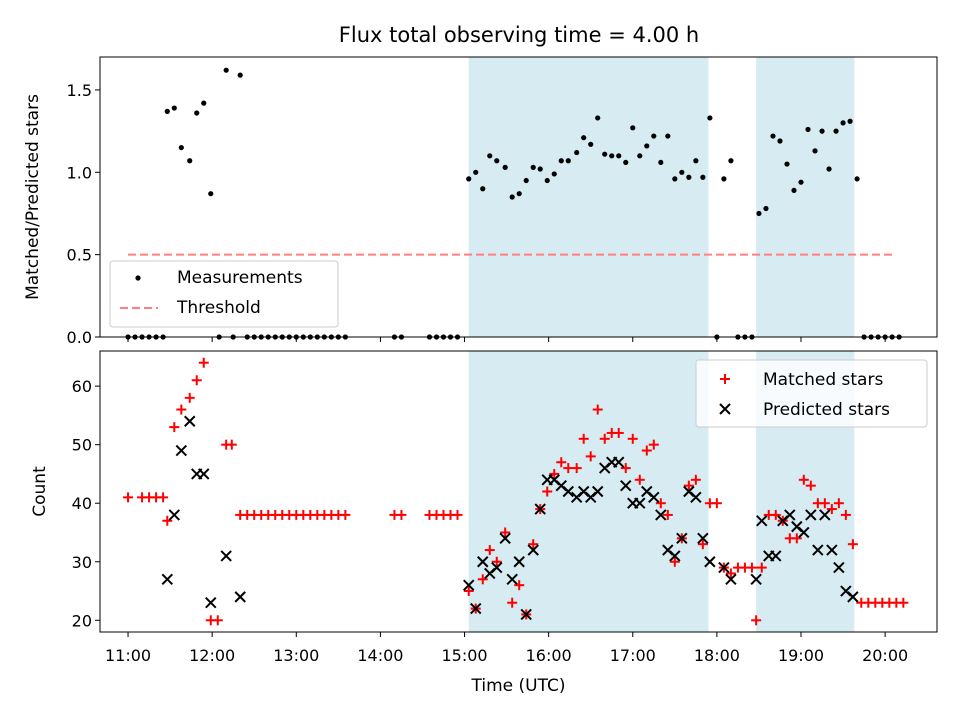 This screenshot has width=960, height=724. Describe the element at coordinates (811, 393) in the screenshot. I see `legend: Matched stars Predicted stars` at that location.